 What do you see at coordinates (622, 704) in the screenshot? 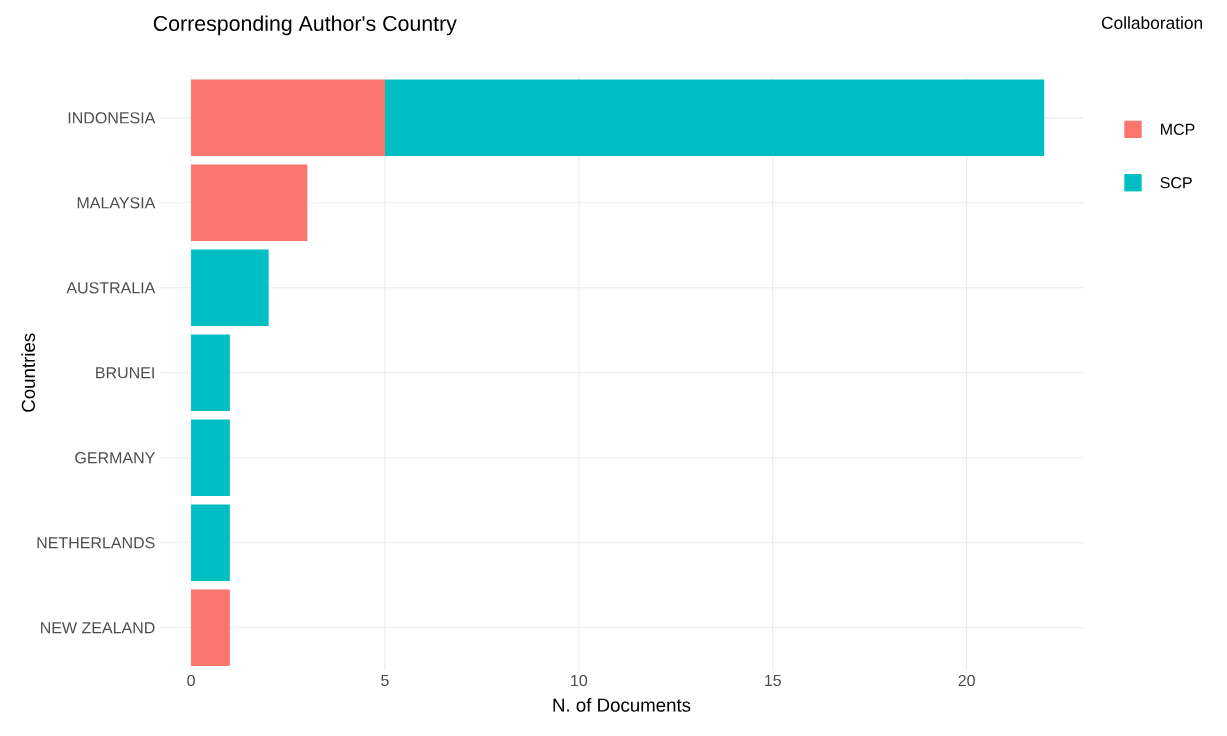
I see `x-axis-title: N. of Documents` at bounding box center [622, 704].